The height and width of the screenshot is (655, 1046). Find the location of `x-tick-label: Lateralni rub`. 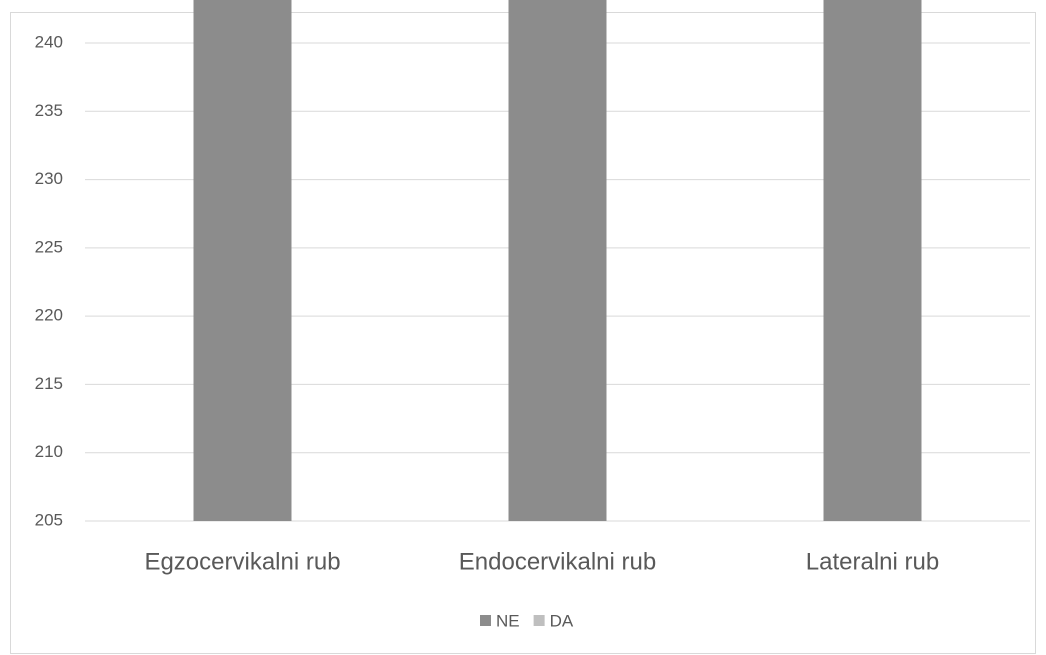

x-tick-label: Lateralni rub is located at coordinates (872, 561).